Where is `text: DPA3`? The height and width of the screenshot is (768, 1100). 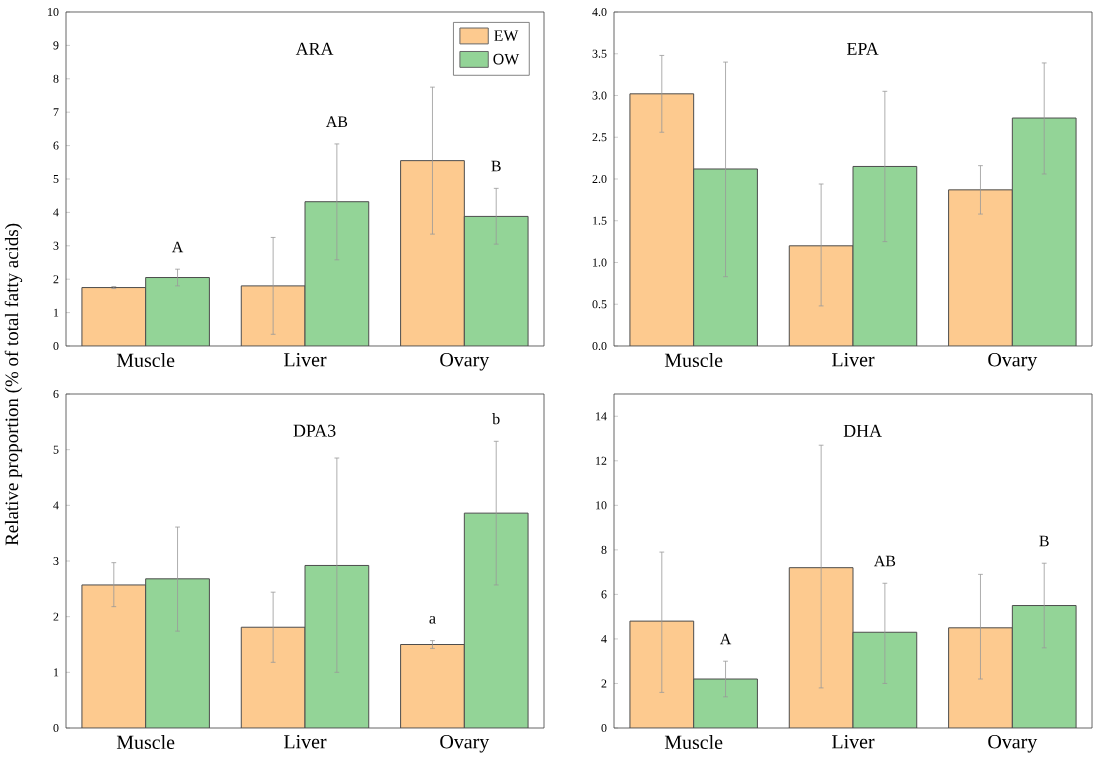
text: DPA3 is located at coordinates (314, 430).